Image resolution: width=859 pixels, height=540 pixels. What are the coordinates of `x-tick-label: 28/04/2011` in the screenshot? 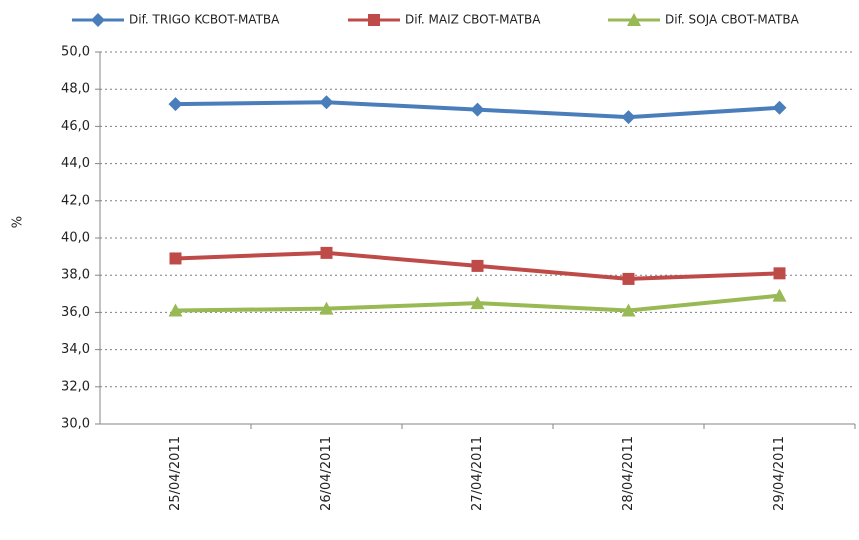 It's located at (628, 473).